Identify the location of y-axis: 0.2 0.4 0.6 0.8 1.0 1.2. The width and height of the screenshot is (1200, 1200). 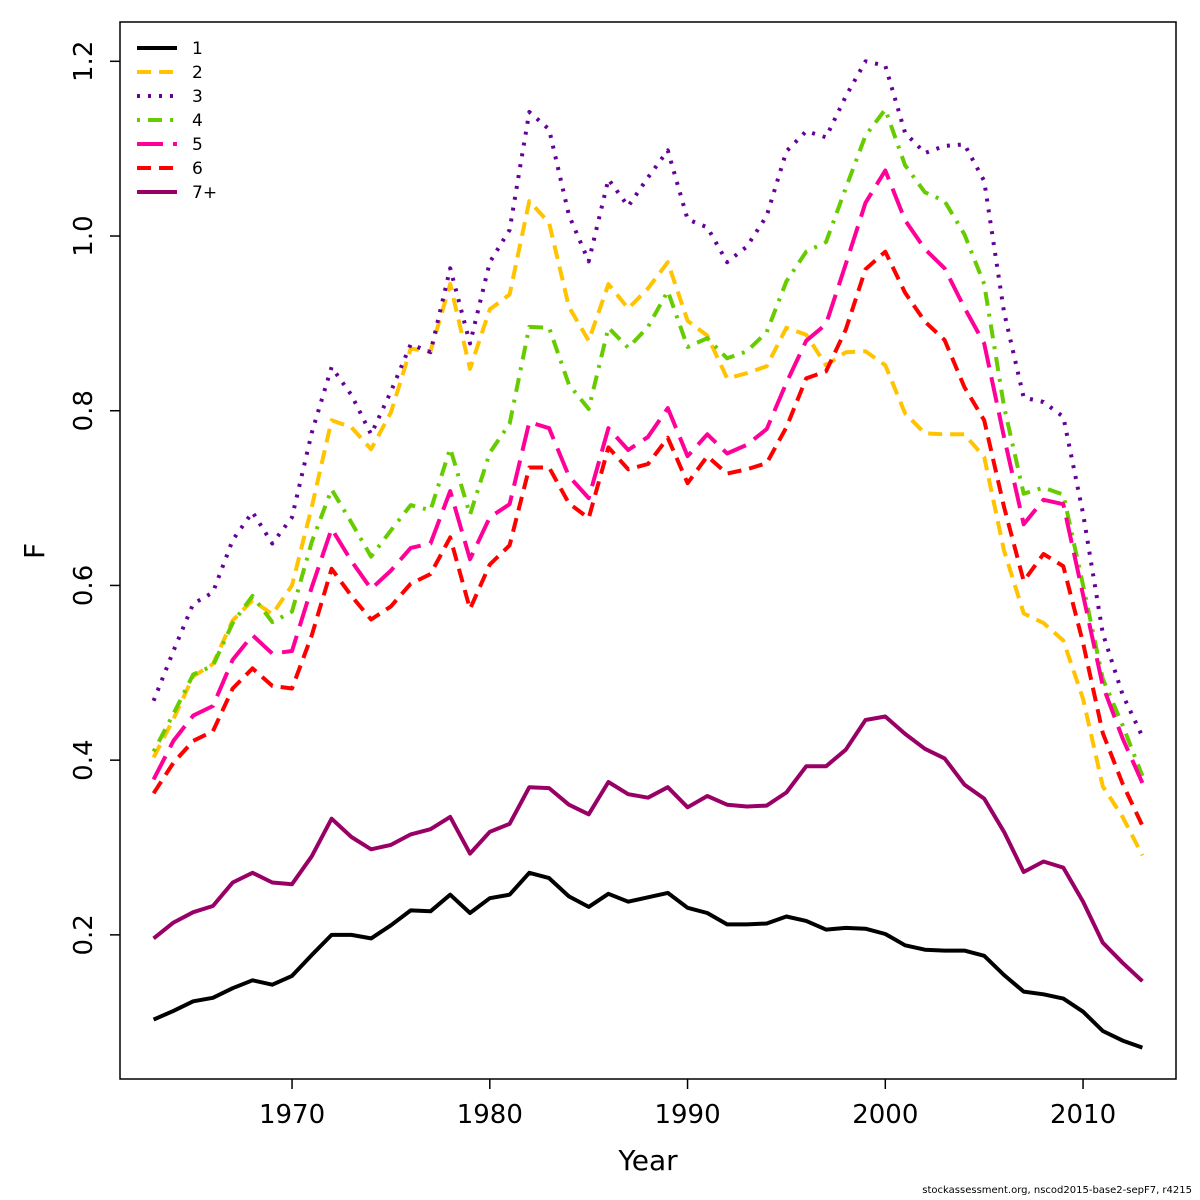
(94, 498).